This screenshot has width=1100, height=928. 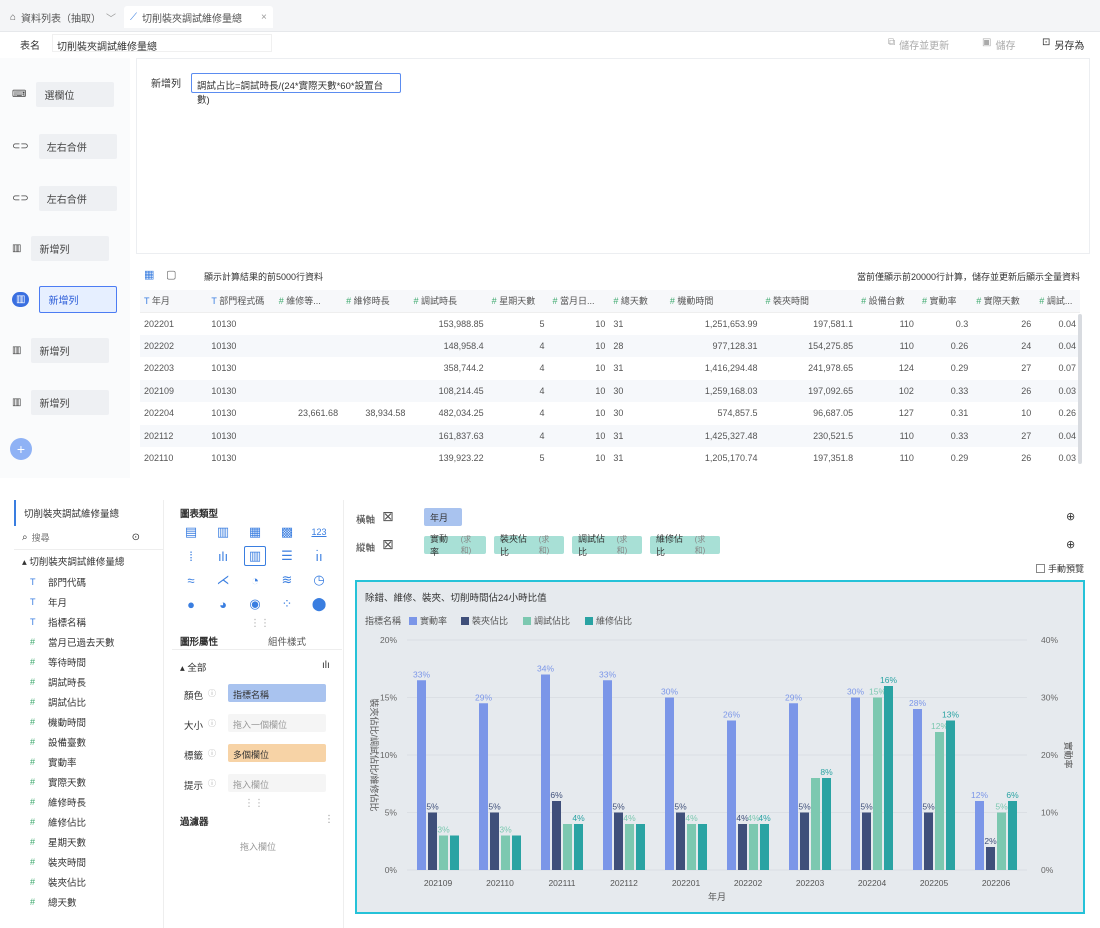 I want to click on bar-chart-icon: ılı, so click(x=223, y=556).